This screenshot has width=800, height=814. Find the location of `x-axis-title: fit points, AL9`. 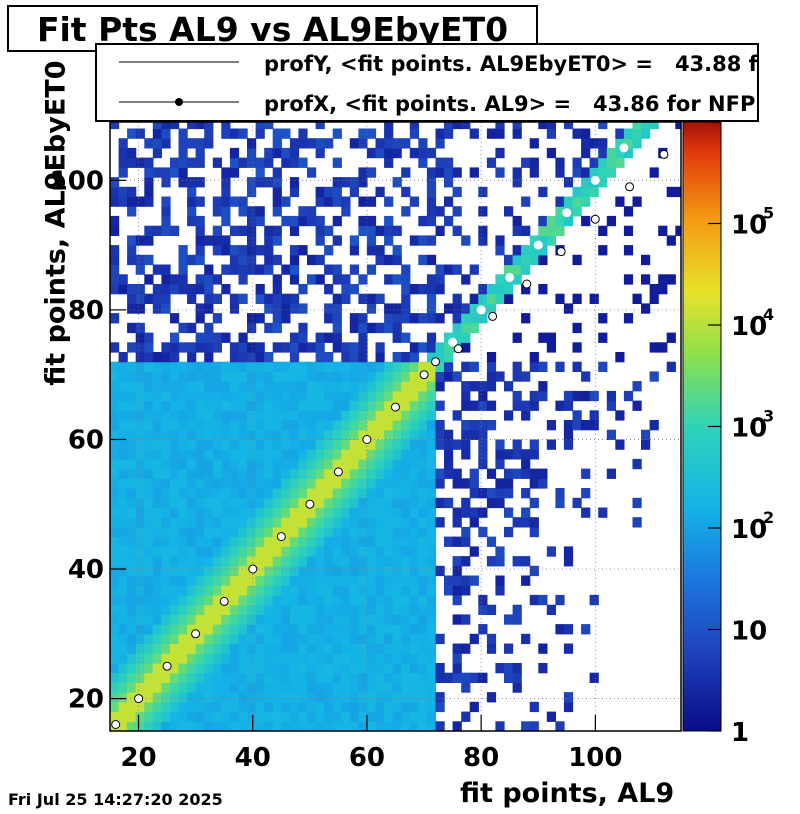

x-axis-title: fit points, AL9 is located at coordinates (567, 793).